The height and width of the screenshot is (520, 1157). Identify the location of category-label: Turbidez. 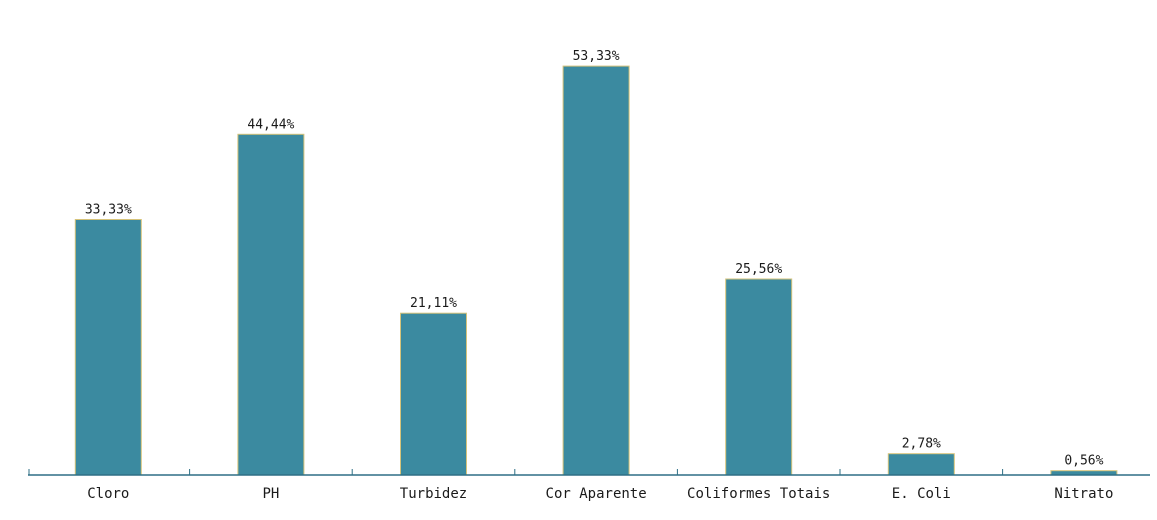
(433, 494).